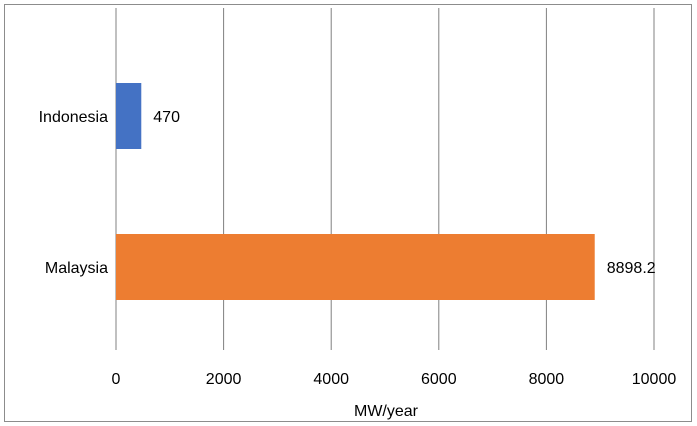 The height and width of the screenshot is (426, 697). Describe the element at coordinates (386, 411) in the screenshot. I see `x-axis-title: MW/year` at that location.